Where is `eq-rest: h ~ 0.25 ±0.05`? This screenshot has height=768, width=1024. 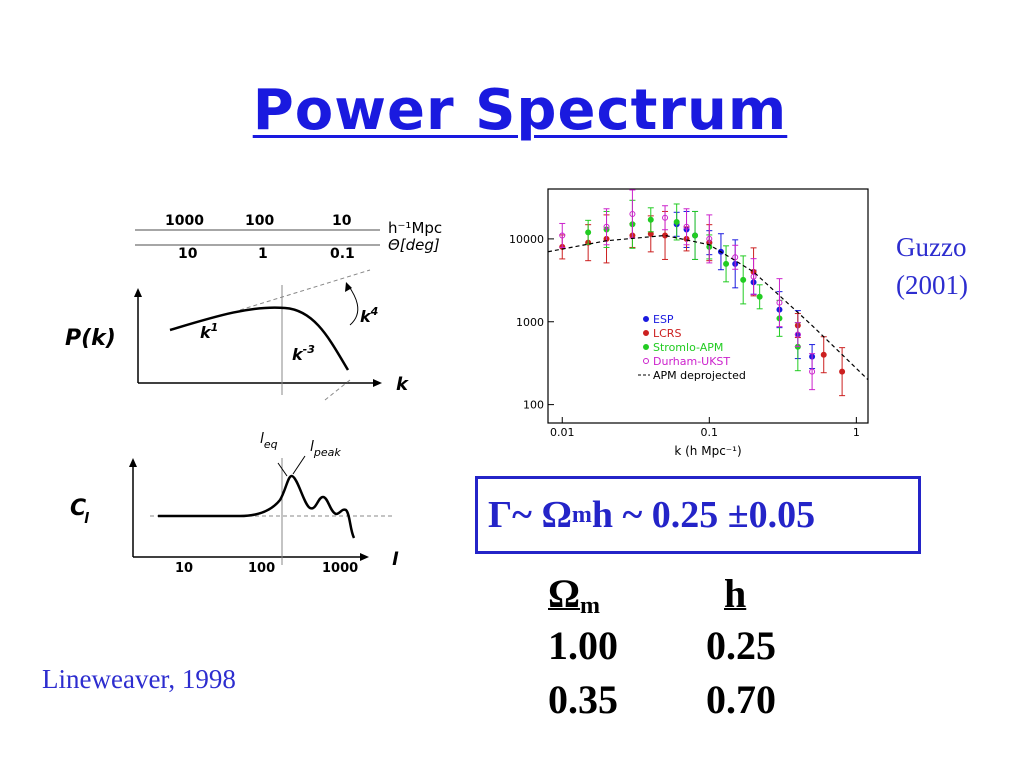 eq-rest: h ~ 0.25 ±0.05 is located at coordinates (703, 515).